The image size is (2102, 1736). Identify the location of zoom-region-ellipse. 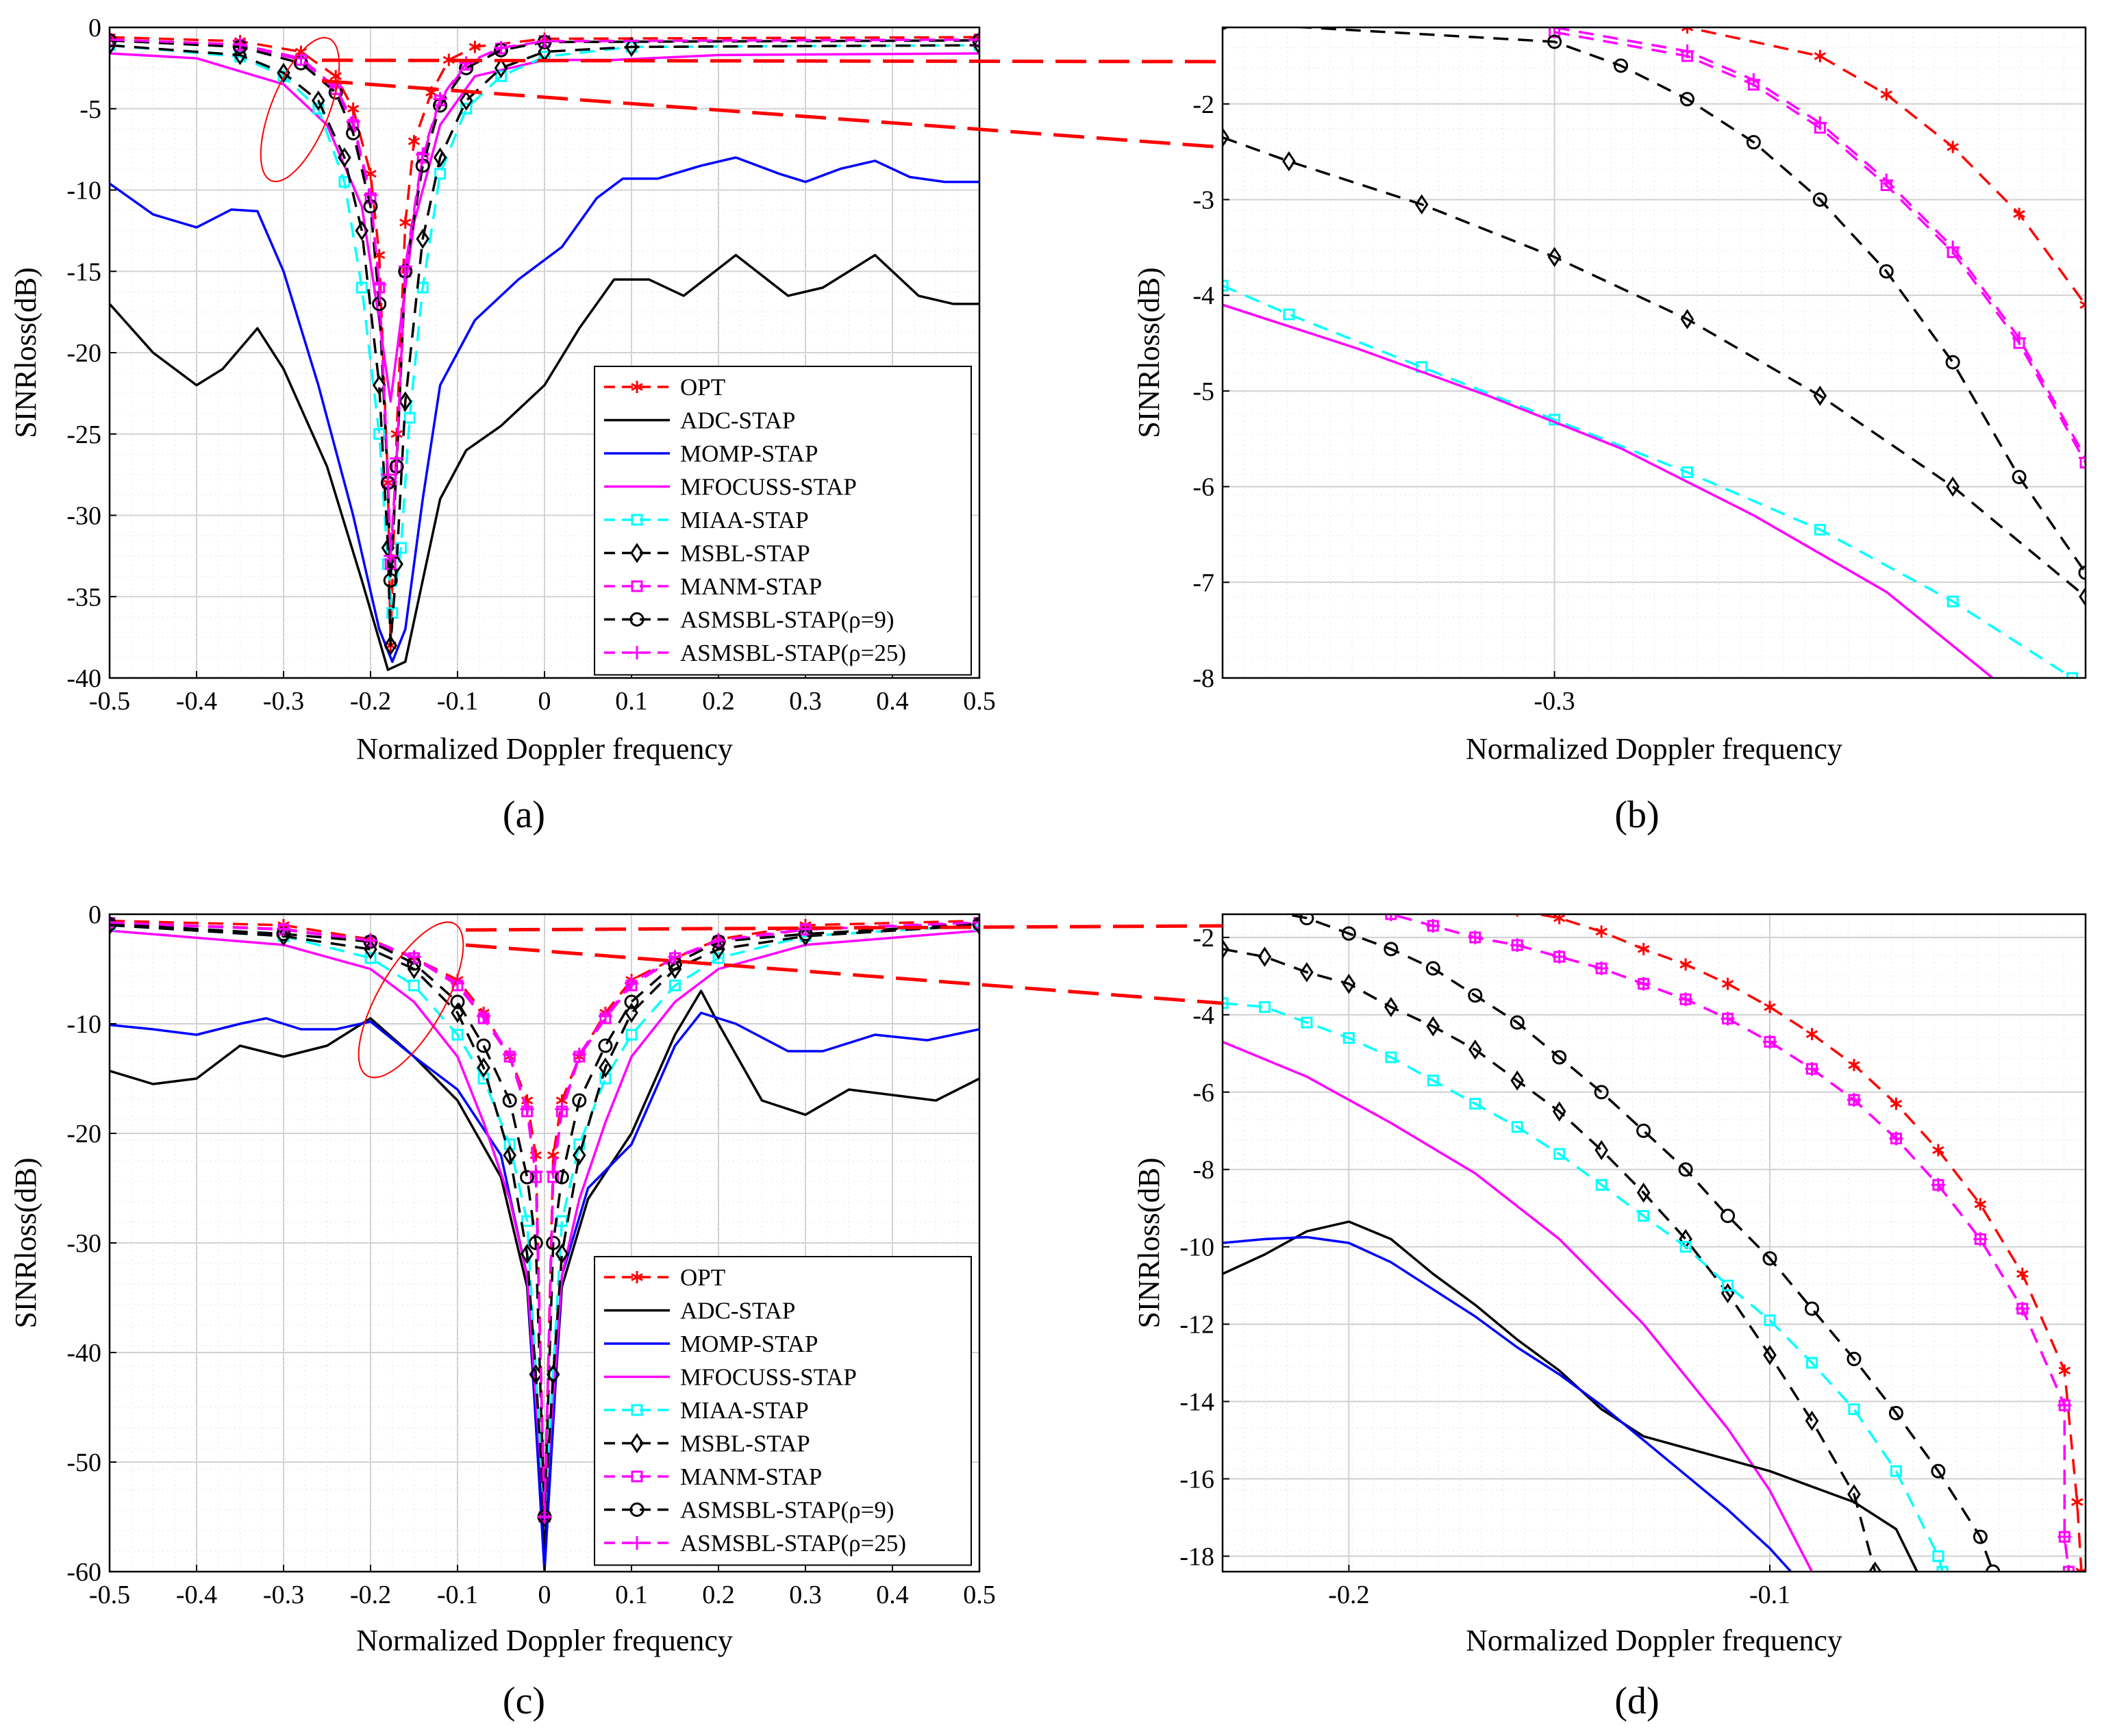
(411, 1000).